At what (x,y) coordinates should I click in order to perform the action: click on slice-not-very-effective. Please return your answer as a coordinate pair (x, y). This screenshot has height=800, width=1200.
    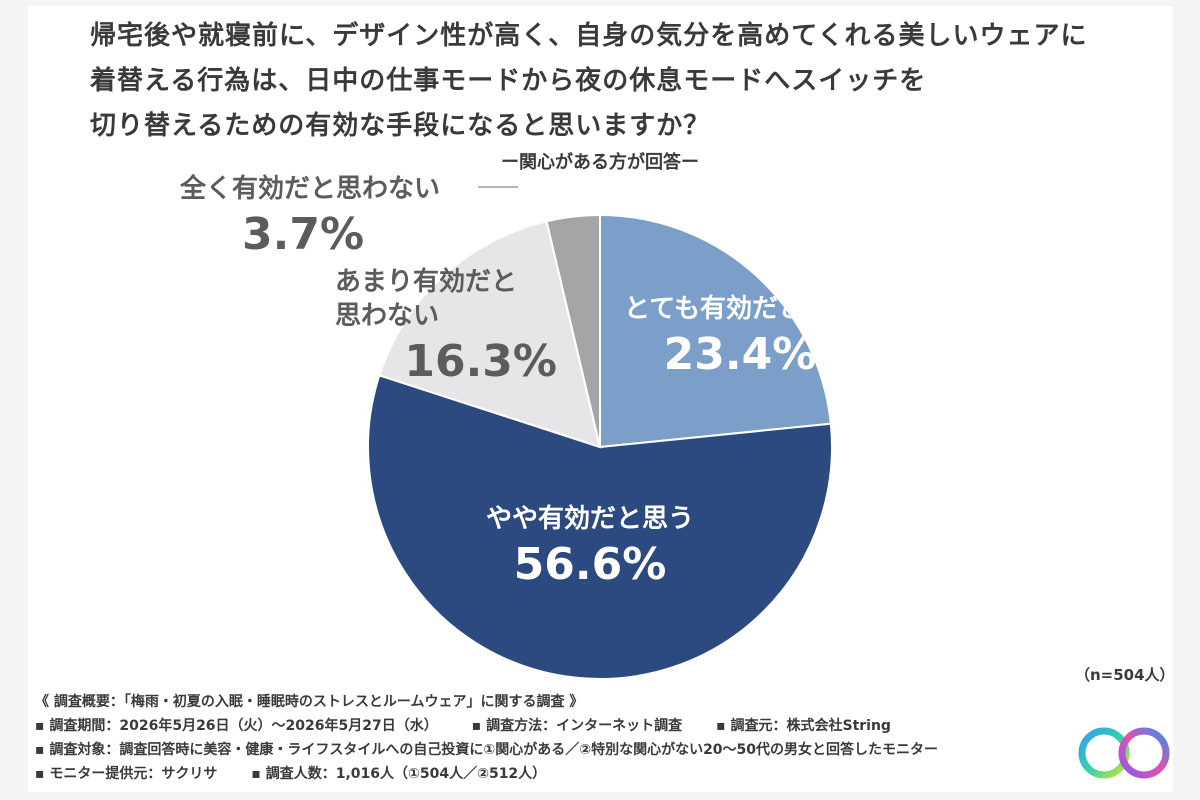
    Looking at the image, I should click on (490, 334).